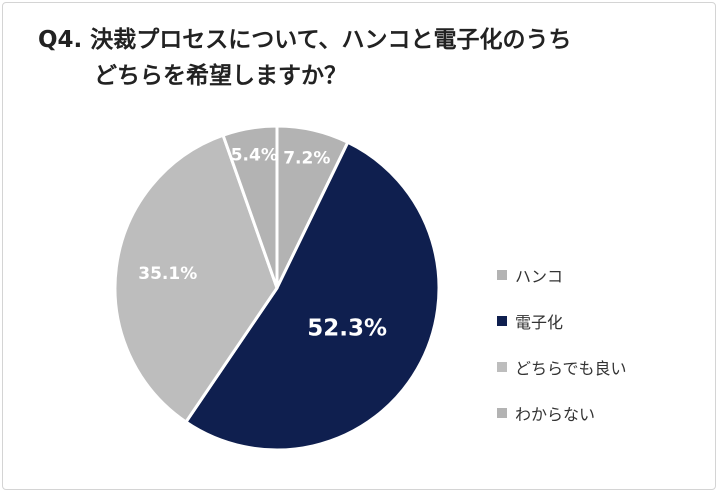 The width and height of the screenshot is (720, 494). What do you see at coordinates (571, 368) in the screenshot?
I see `legend-label: どちらでも良い` at bounding box center [571, 368].